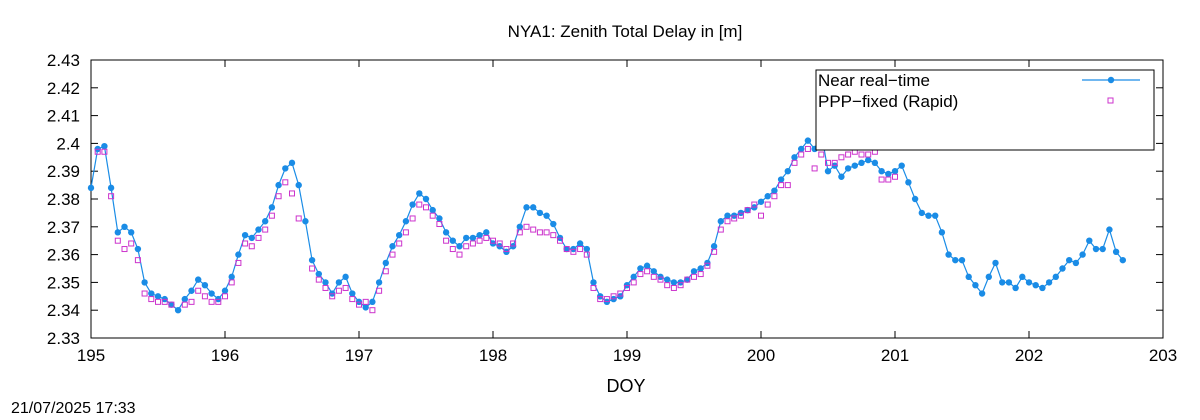 This screenshot has width=1200, height=420. What do you see at coordinates (874, 80) in the screenshot?
I see `legend-label-near-real-time: Near real−time` at bounding box center [874, 80].